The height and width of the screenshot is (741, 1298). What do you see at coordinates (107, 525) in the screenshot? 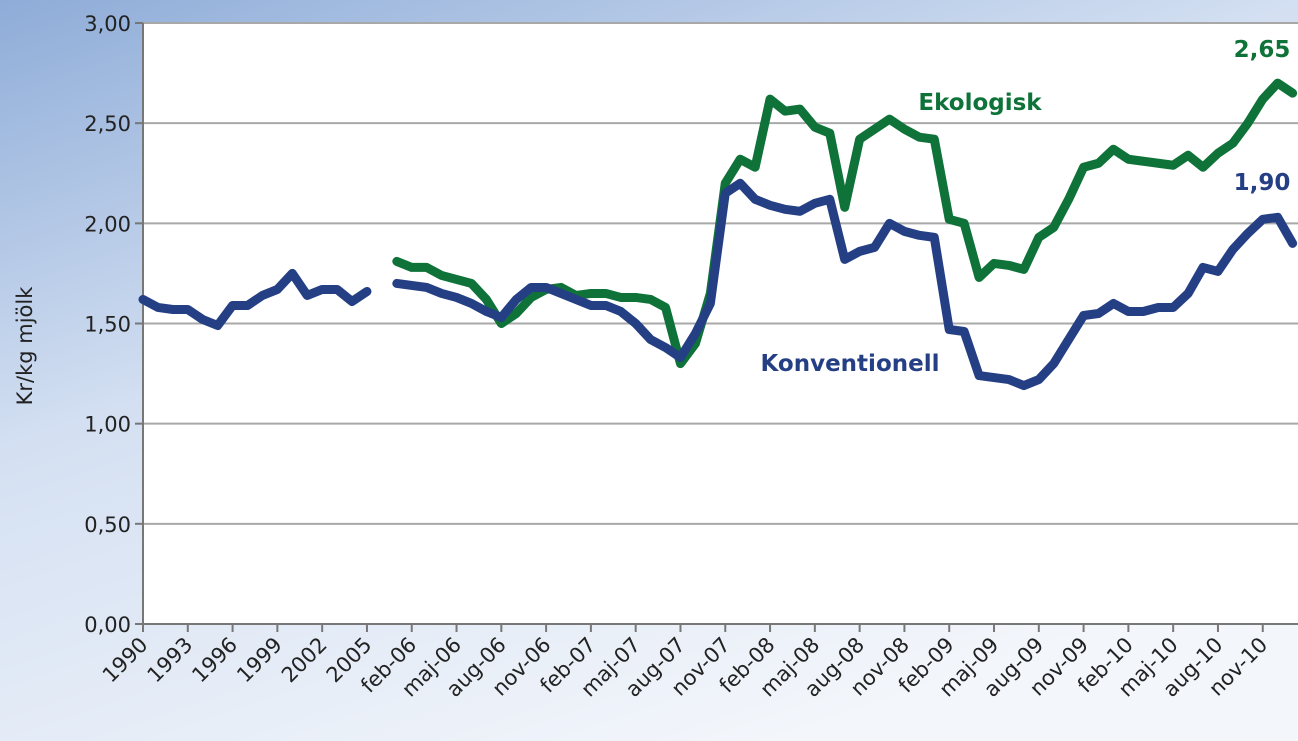
I see `y-tick-label: 0,50` at bounding box center [107, 525].